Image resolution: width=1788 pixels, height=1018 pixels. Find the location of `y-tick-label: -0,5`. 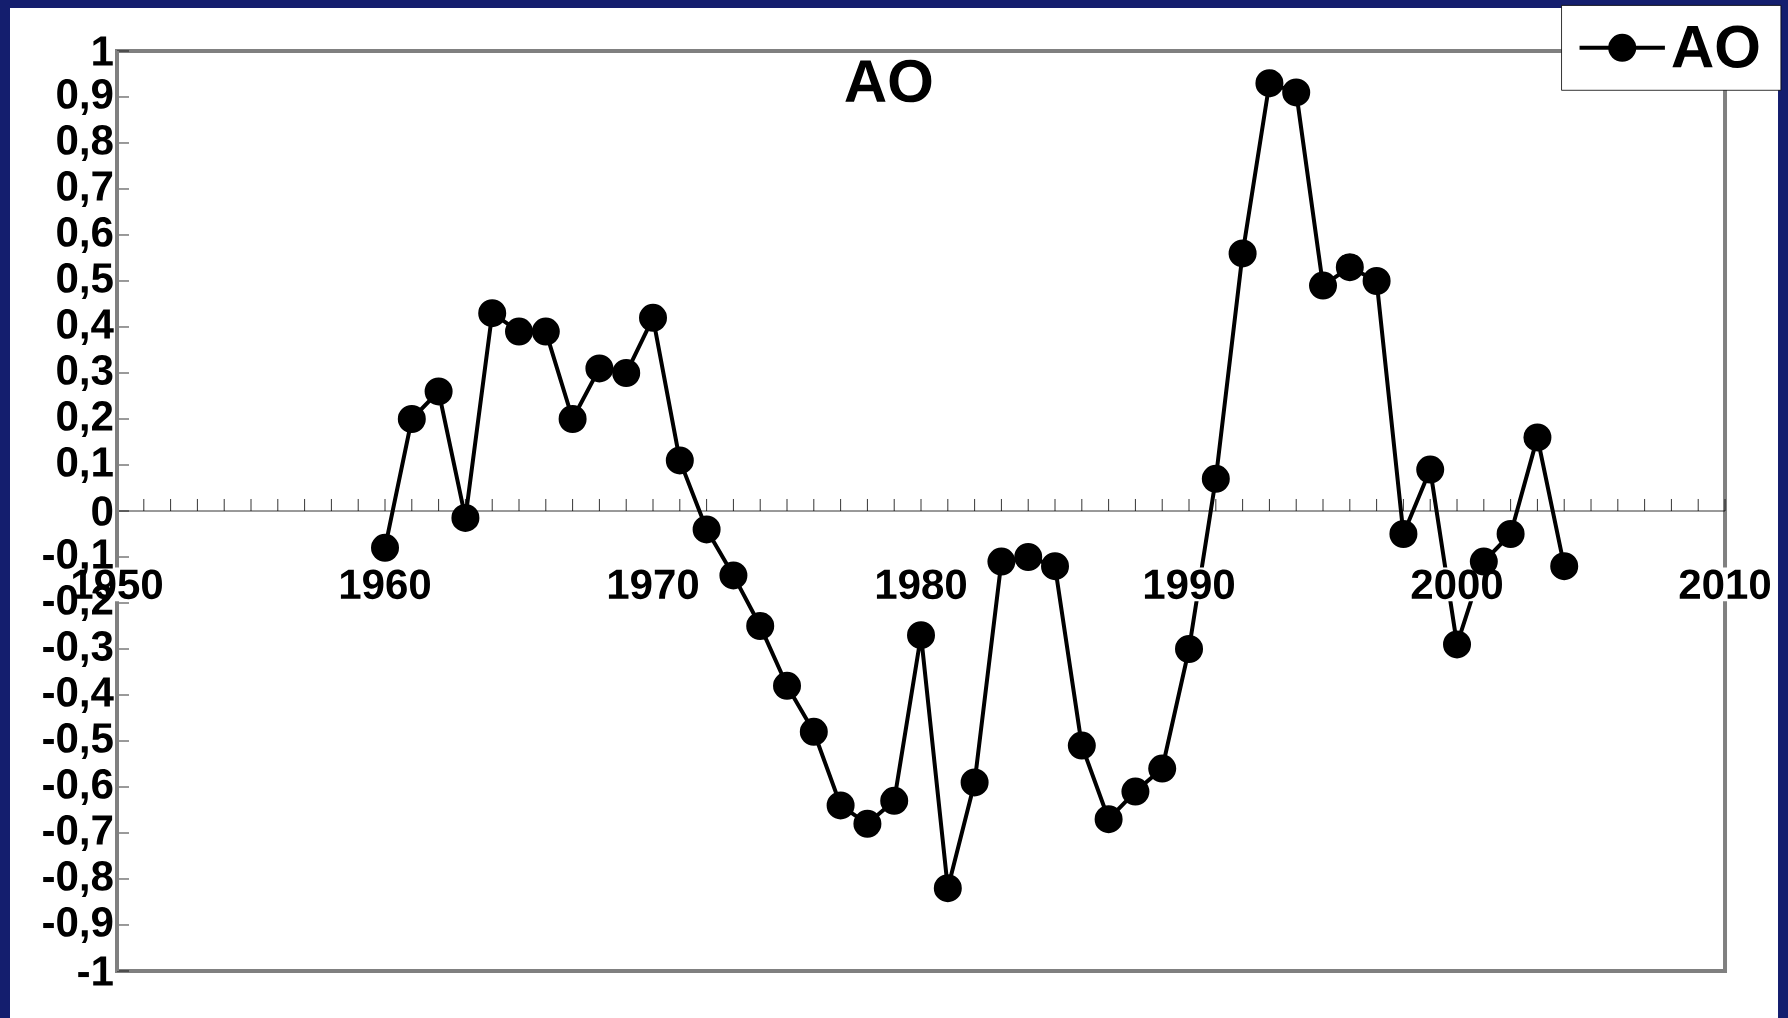

y-tick-label: -0,5 is located at coordinates (78, 741).